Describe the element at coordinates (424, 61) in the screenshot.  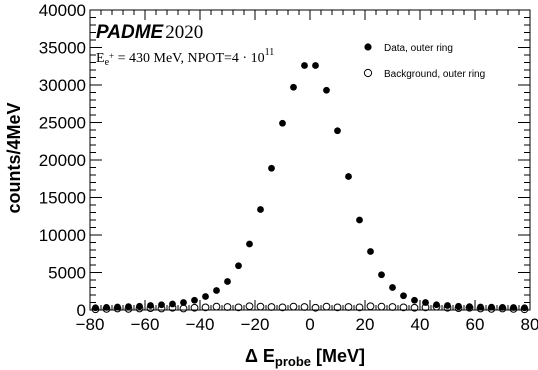
I see `legend: Data, outer ring Background, outer ring` at that location.